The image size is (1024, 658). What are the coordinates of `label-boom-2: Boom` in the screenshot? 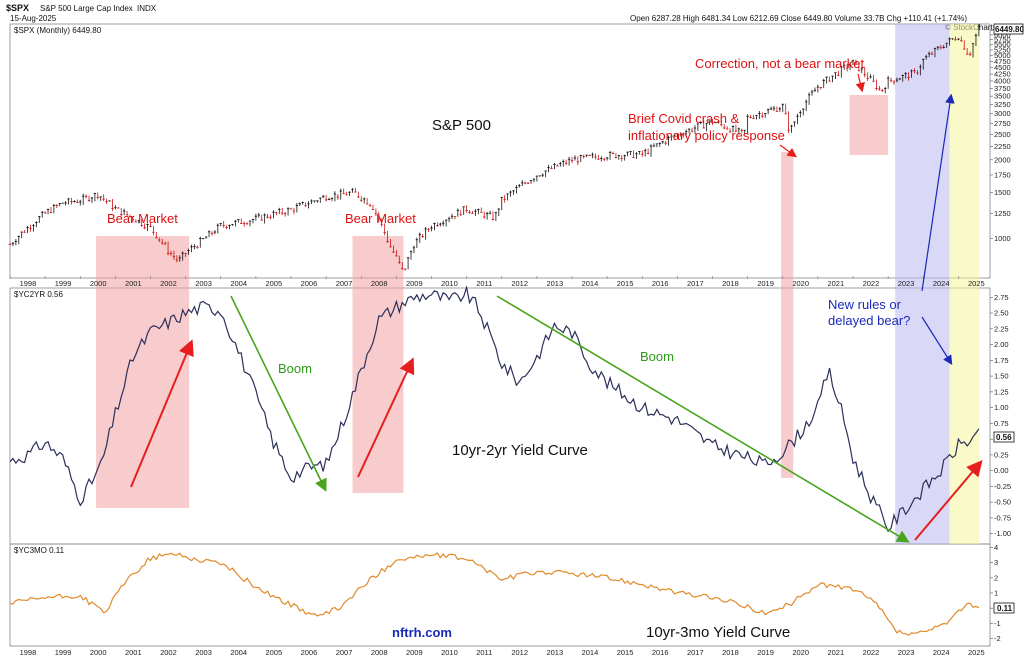 It's located at (657, 356).